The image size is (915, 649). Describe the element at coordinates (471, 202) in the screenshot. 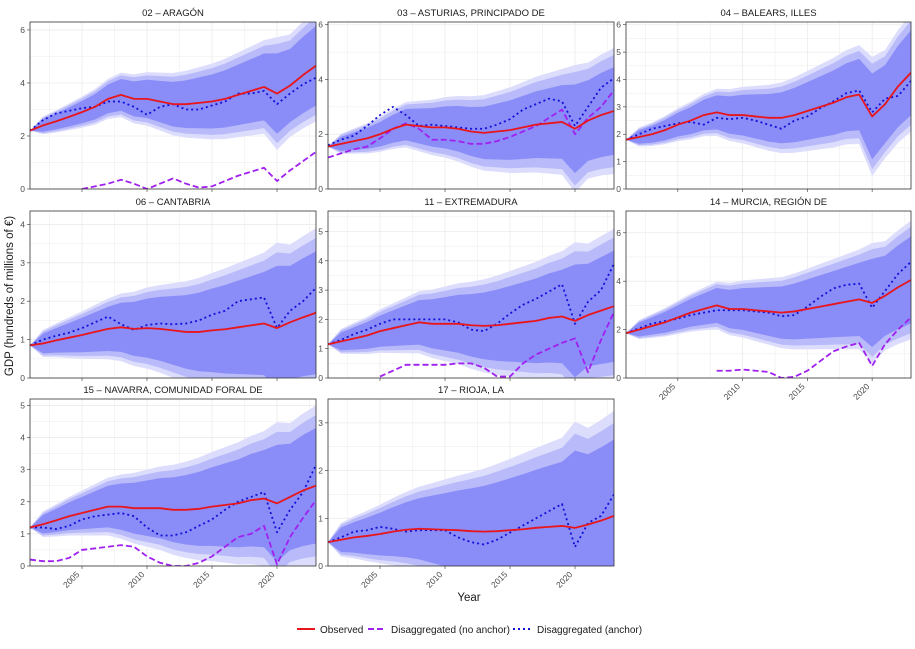

I see `facet-title: 11 – EXTREMADURA` at that location.